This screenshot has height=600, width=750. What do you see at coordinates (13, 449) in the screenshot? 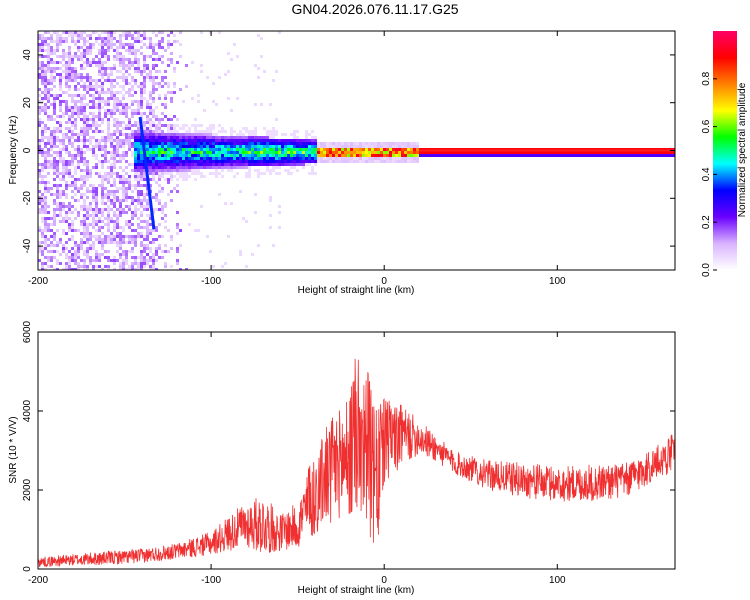
I see `snr-y-axis-label: SNR (10 * V/V)` at bounding box center [13, 449].